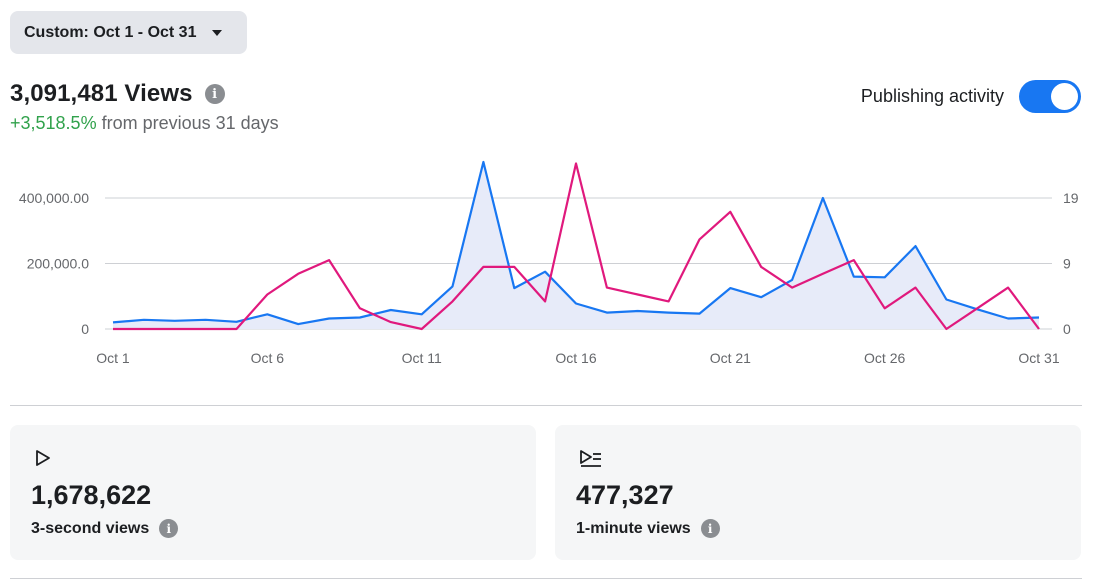 The width and height of the screenshot is (1100, 582). What do you see at coordinates (884, 358) in the screenshot?
I see `x-tick-label: Oct 26` at bounding box center [884, 358].